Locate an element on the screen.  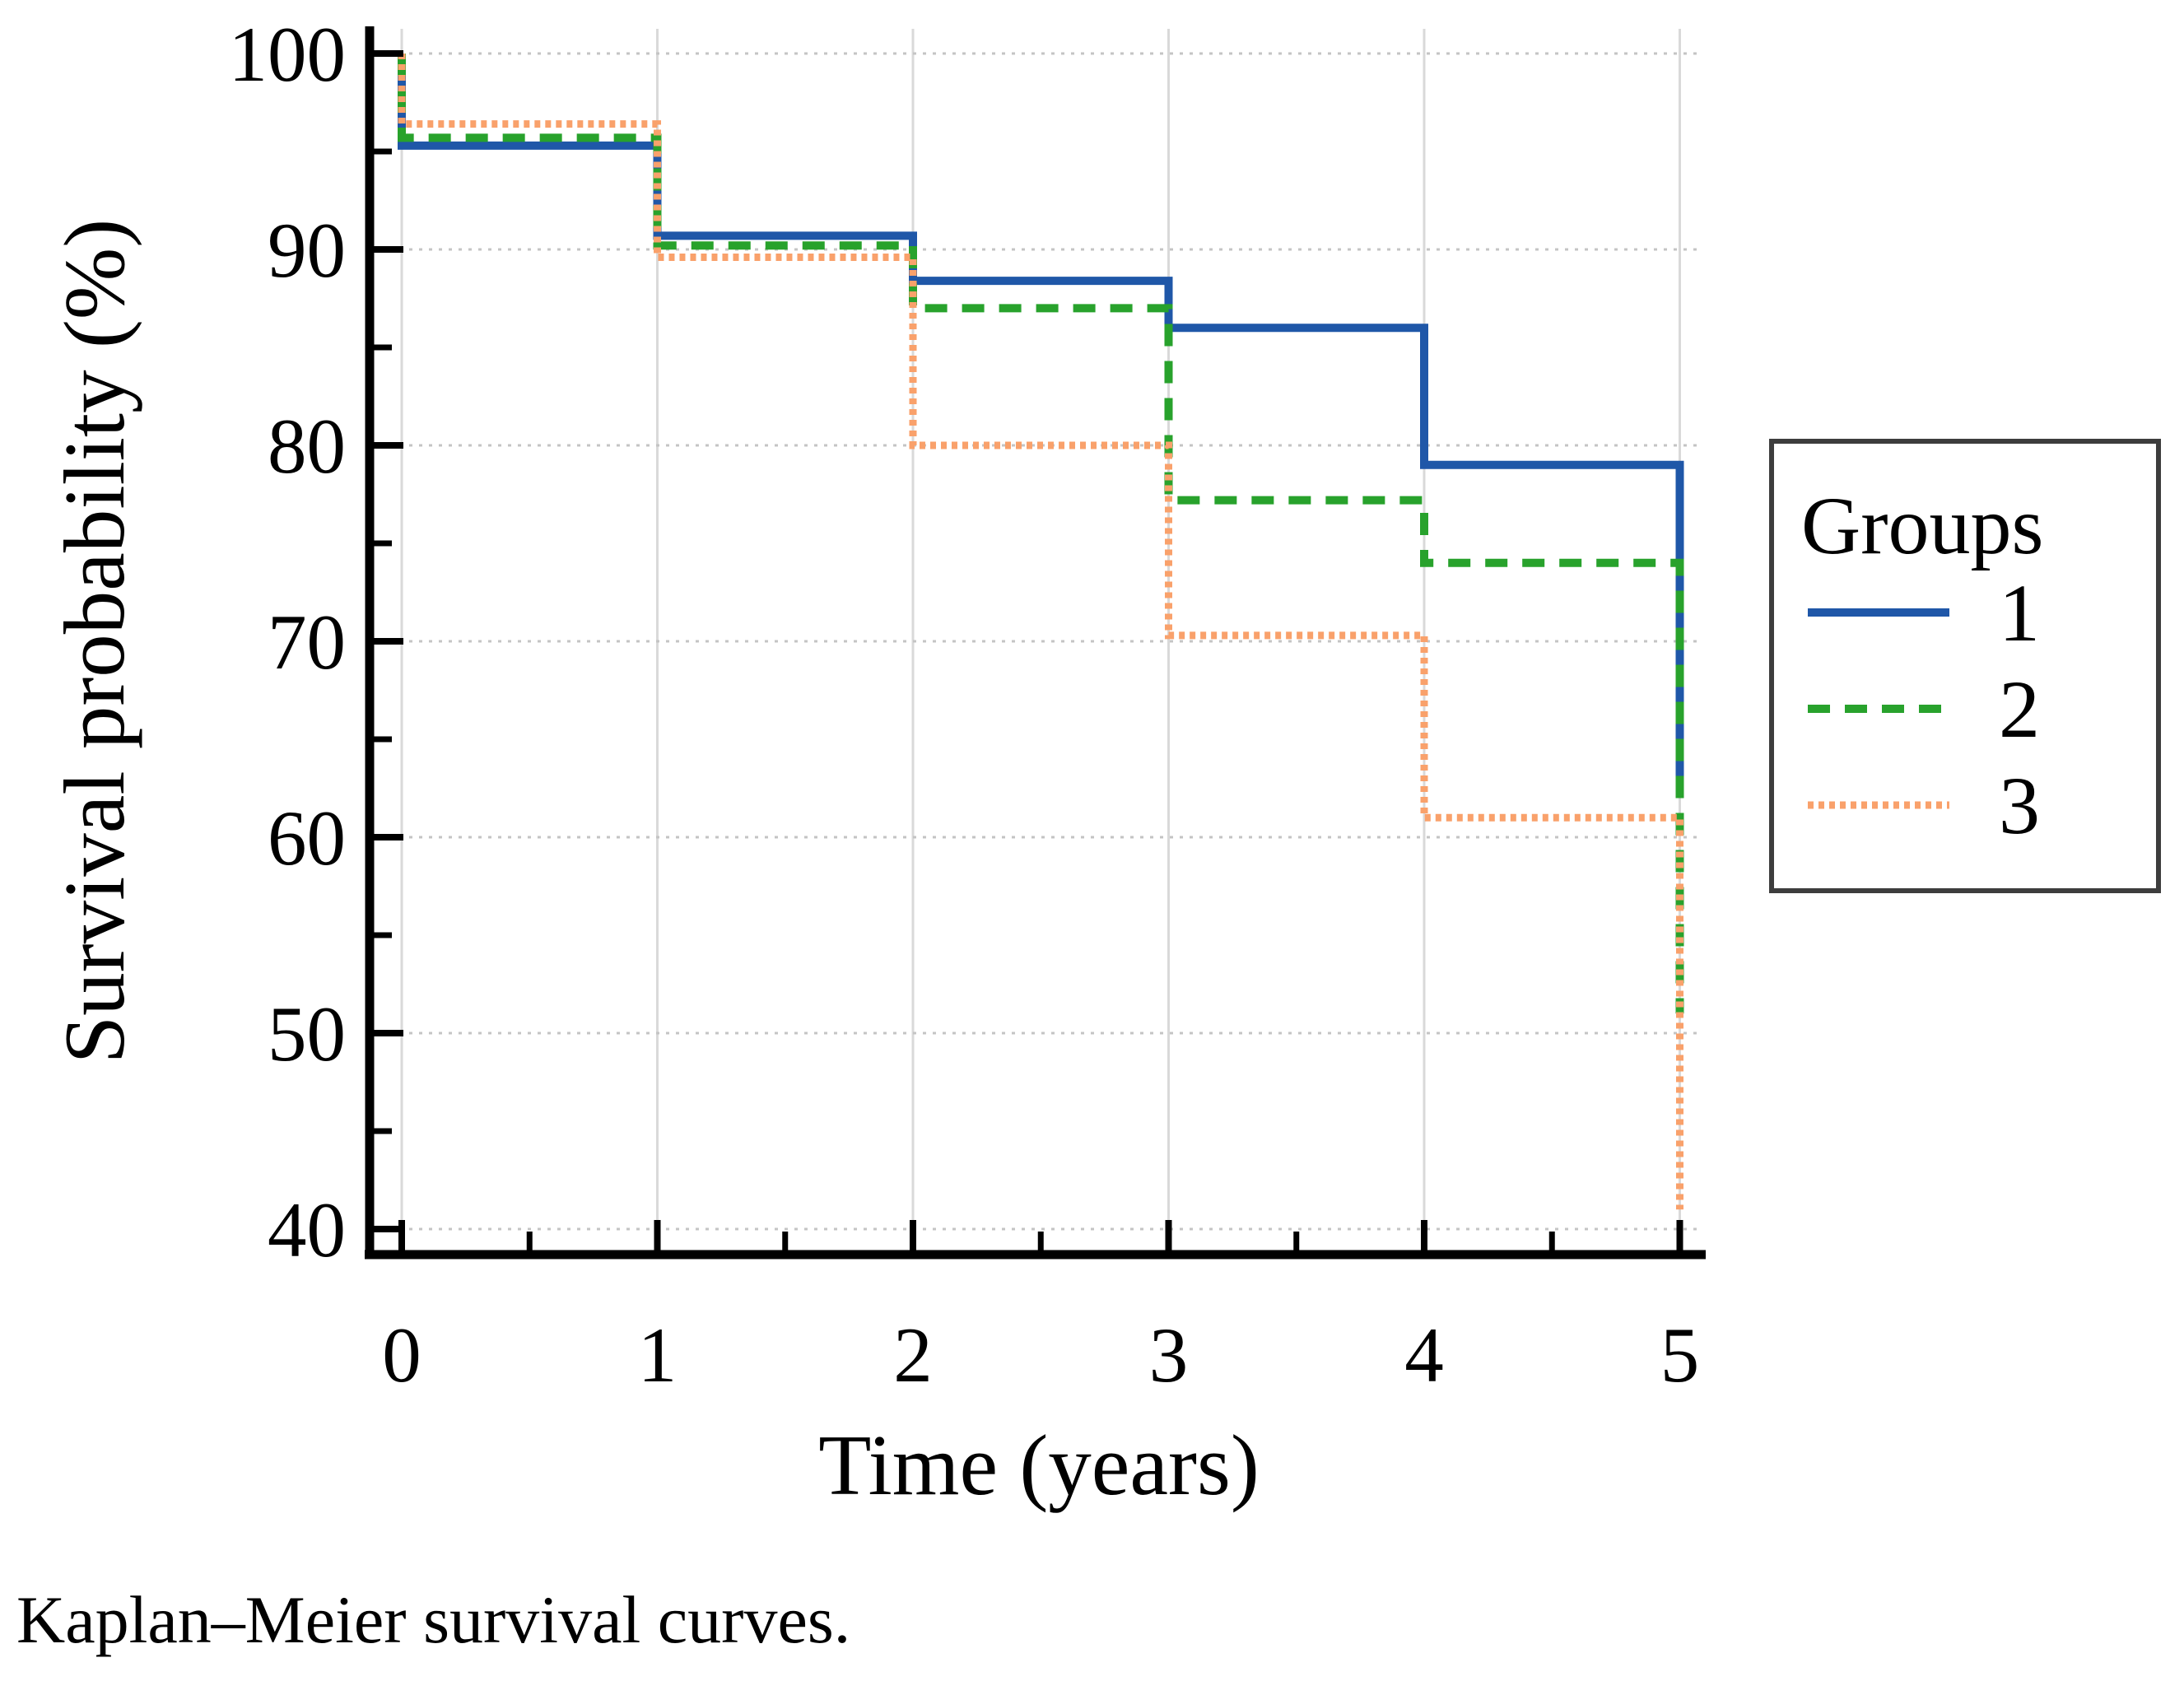
y-tick-label: 100 is located at coordinates (288, 54).